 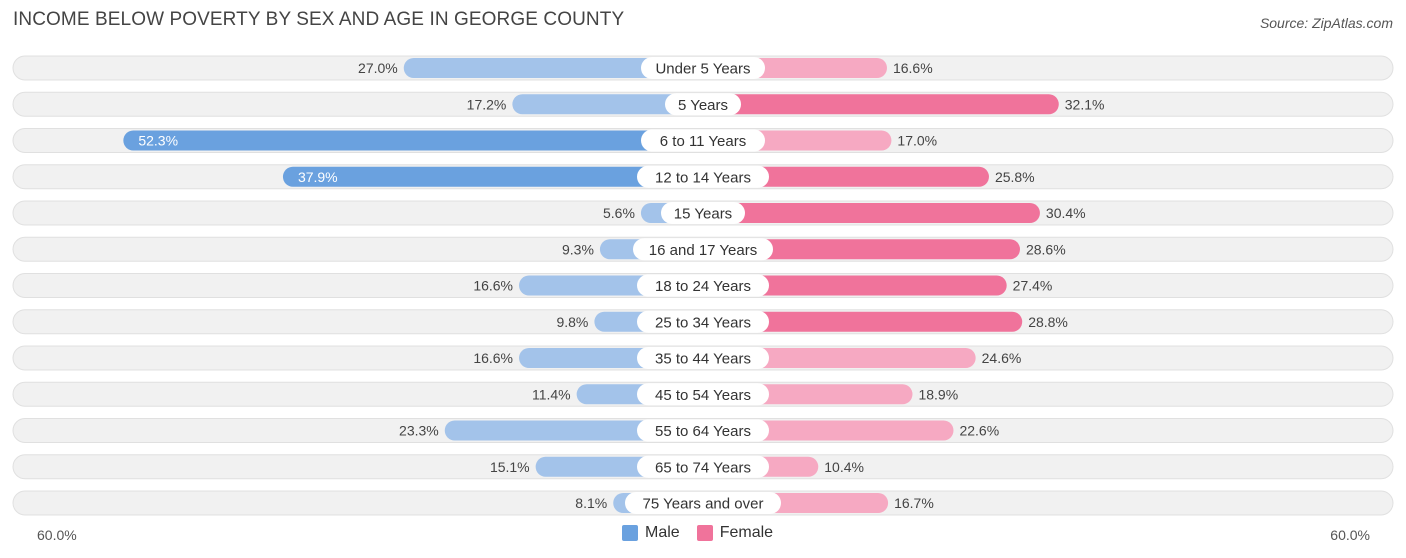 I want to click on axis-label-right: 60.0%, so click(x=1350, y=535).